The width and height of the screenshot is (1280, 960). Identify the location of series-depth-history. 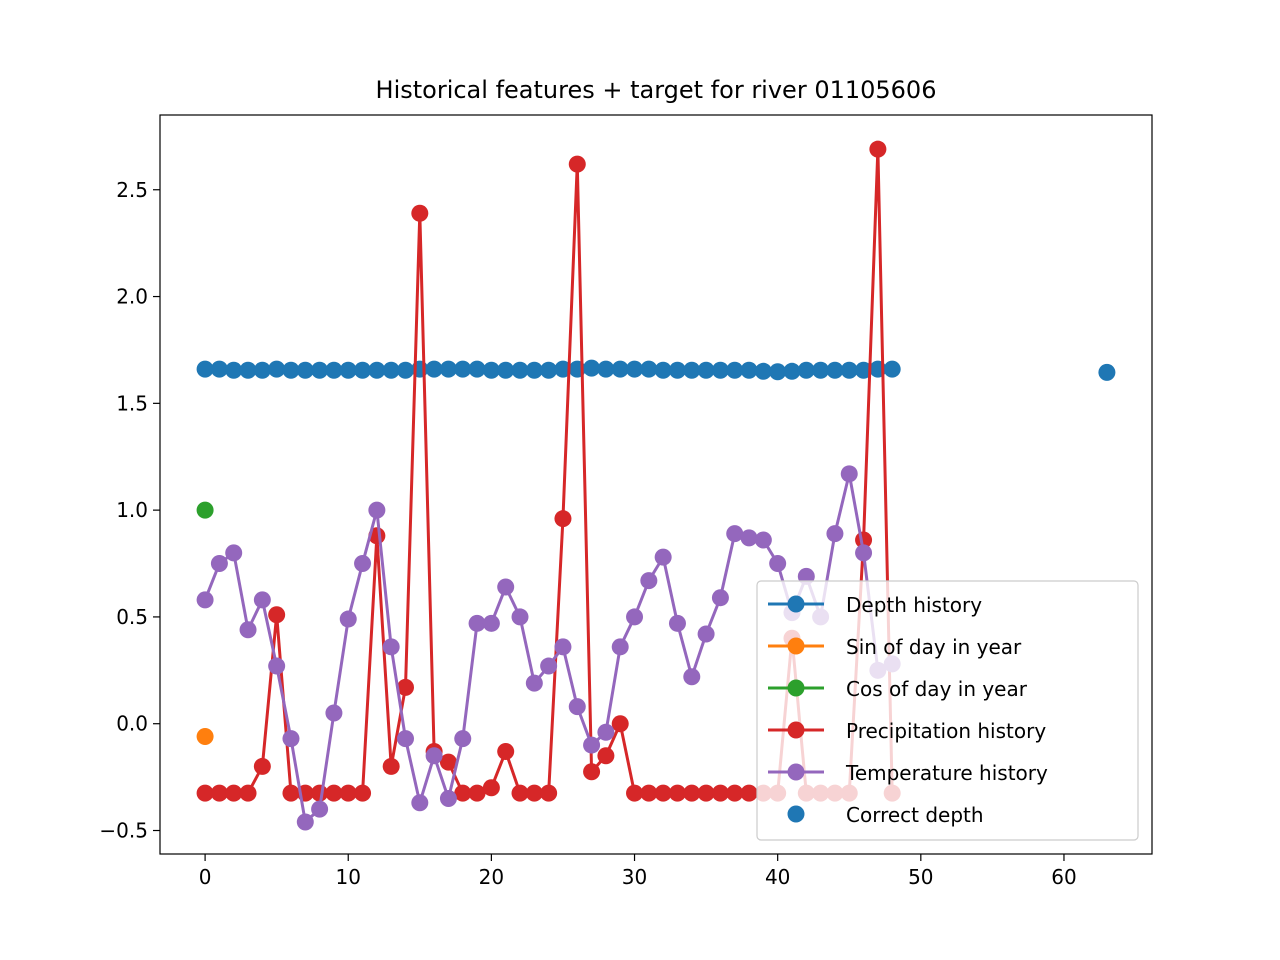
(548, 370).